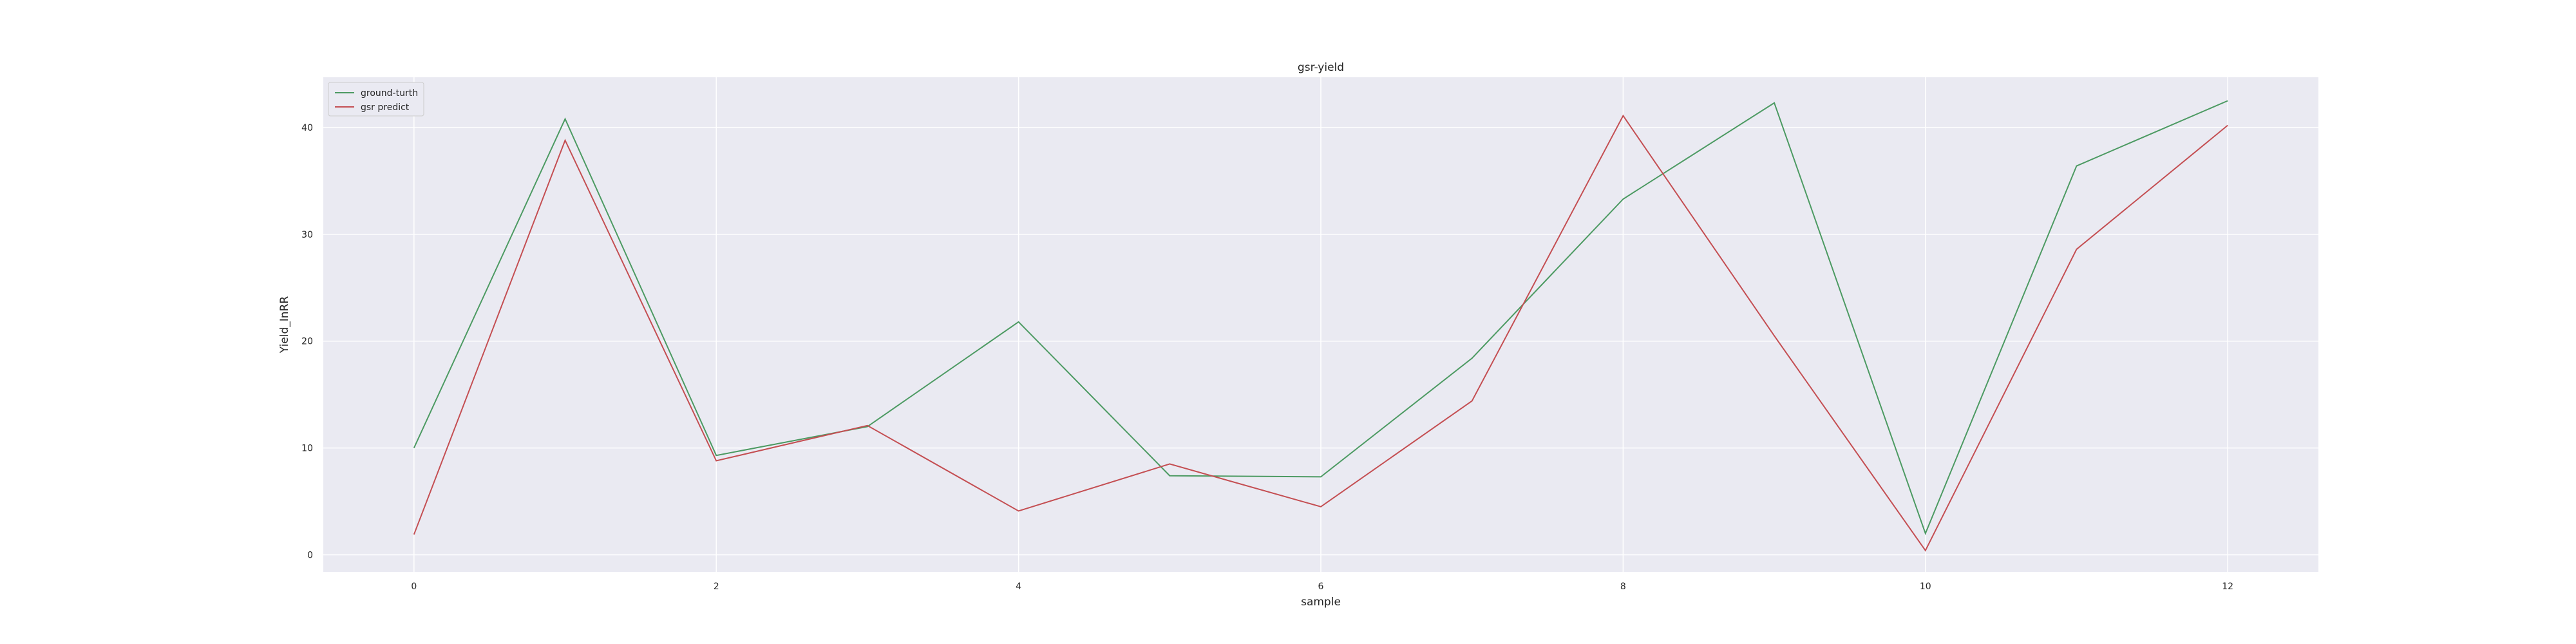 This screenshot has width=2576, height=644. Describe the element at coordinates (307, 235) in the screenshot. I see `y-tick-label: 30` at that location.